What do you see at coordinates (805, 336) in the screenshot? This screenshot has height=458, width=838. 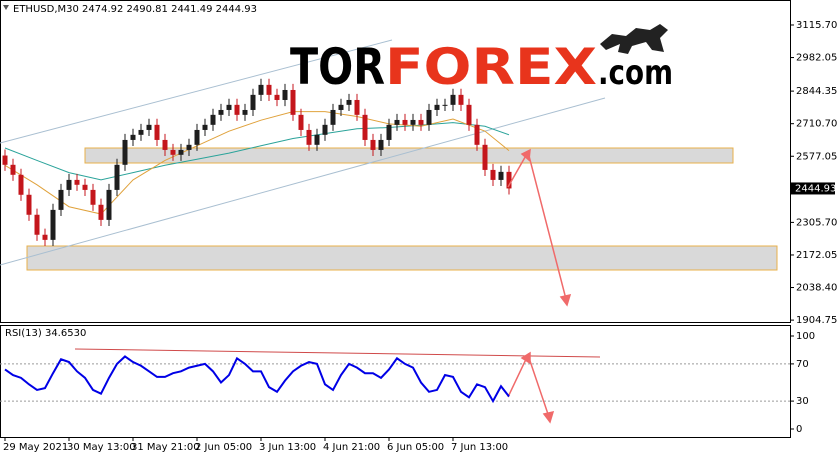 I see `y-tick-label: 100` at bounding box center [805, 336].